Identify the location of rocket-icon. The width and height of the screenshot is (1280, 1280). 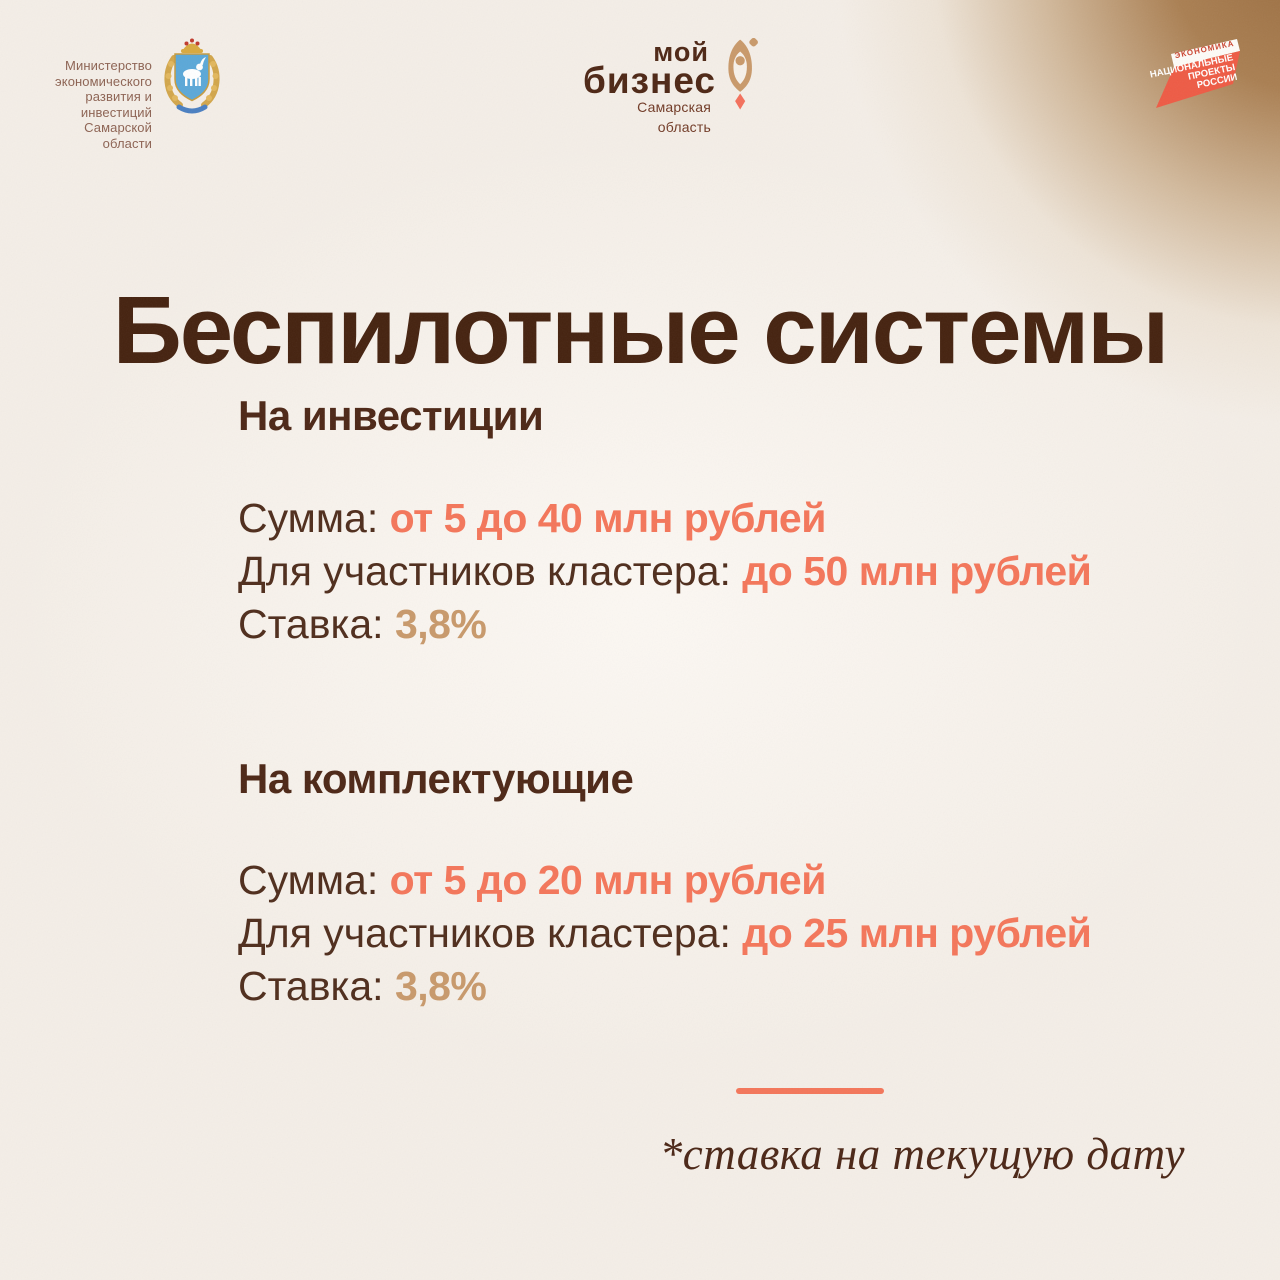
(743, 74).